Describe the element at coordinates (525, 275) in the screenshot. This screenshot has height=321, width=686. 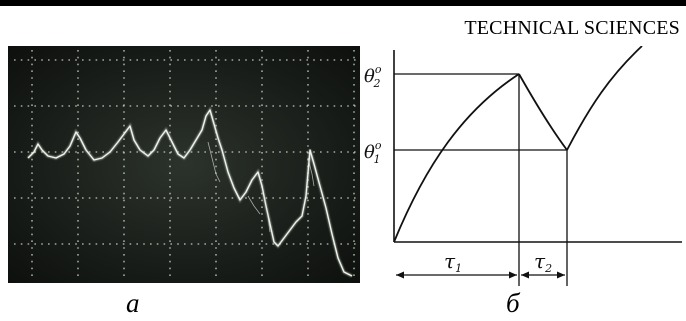
I see `tau2-arrowhead-left` at that location.